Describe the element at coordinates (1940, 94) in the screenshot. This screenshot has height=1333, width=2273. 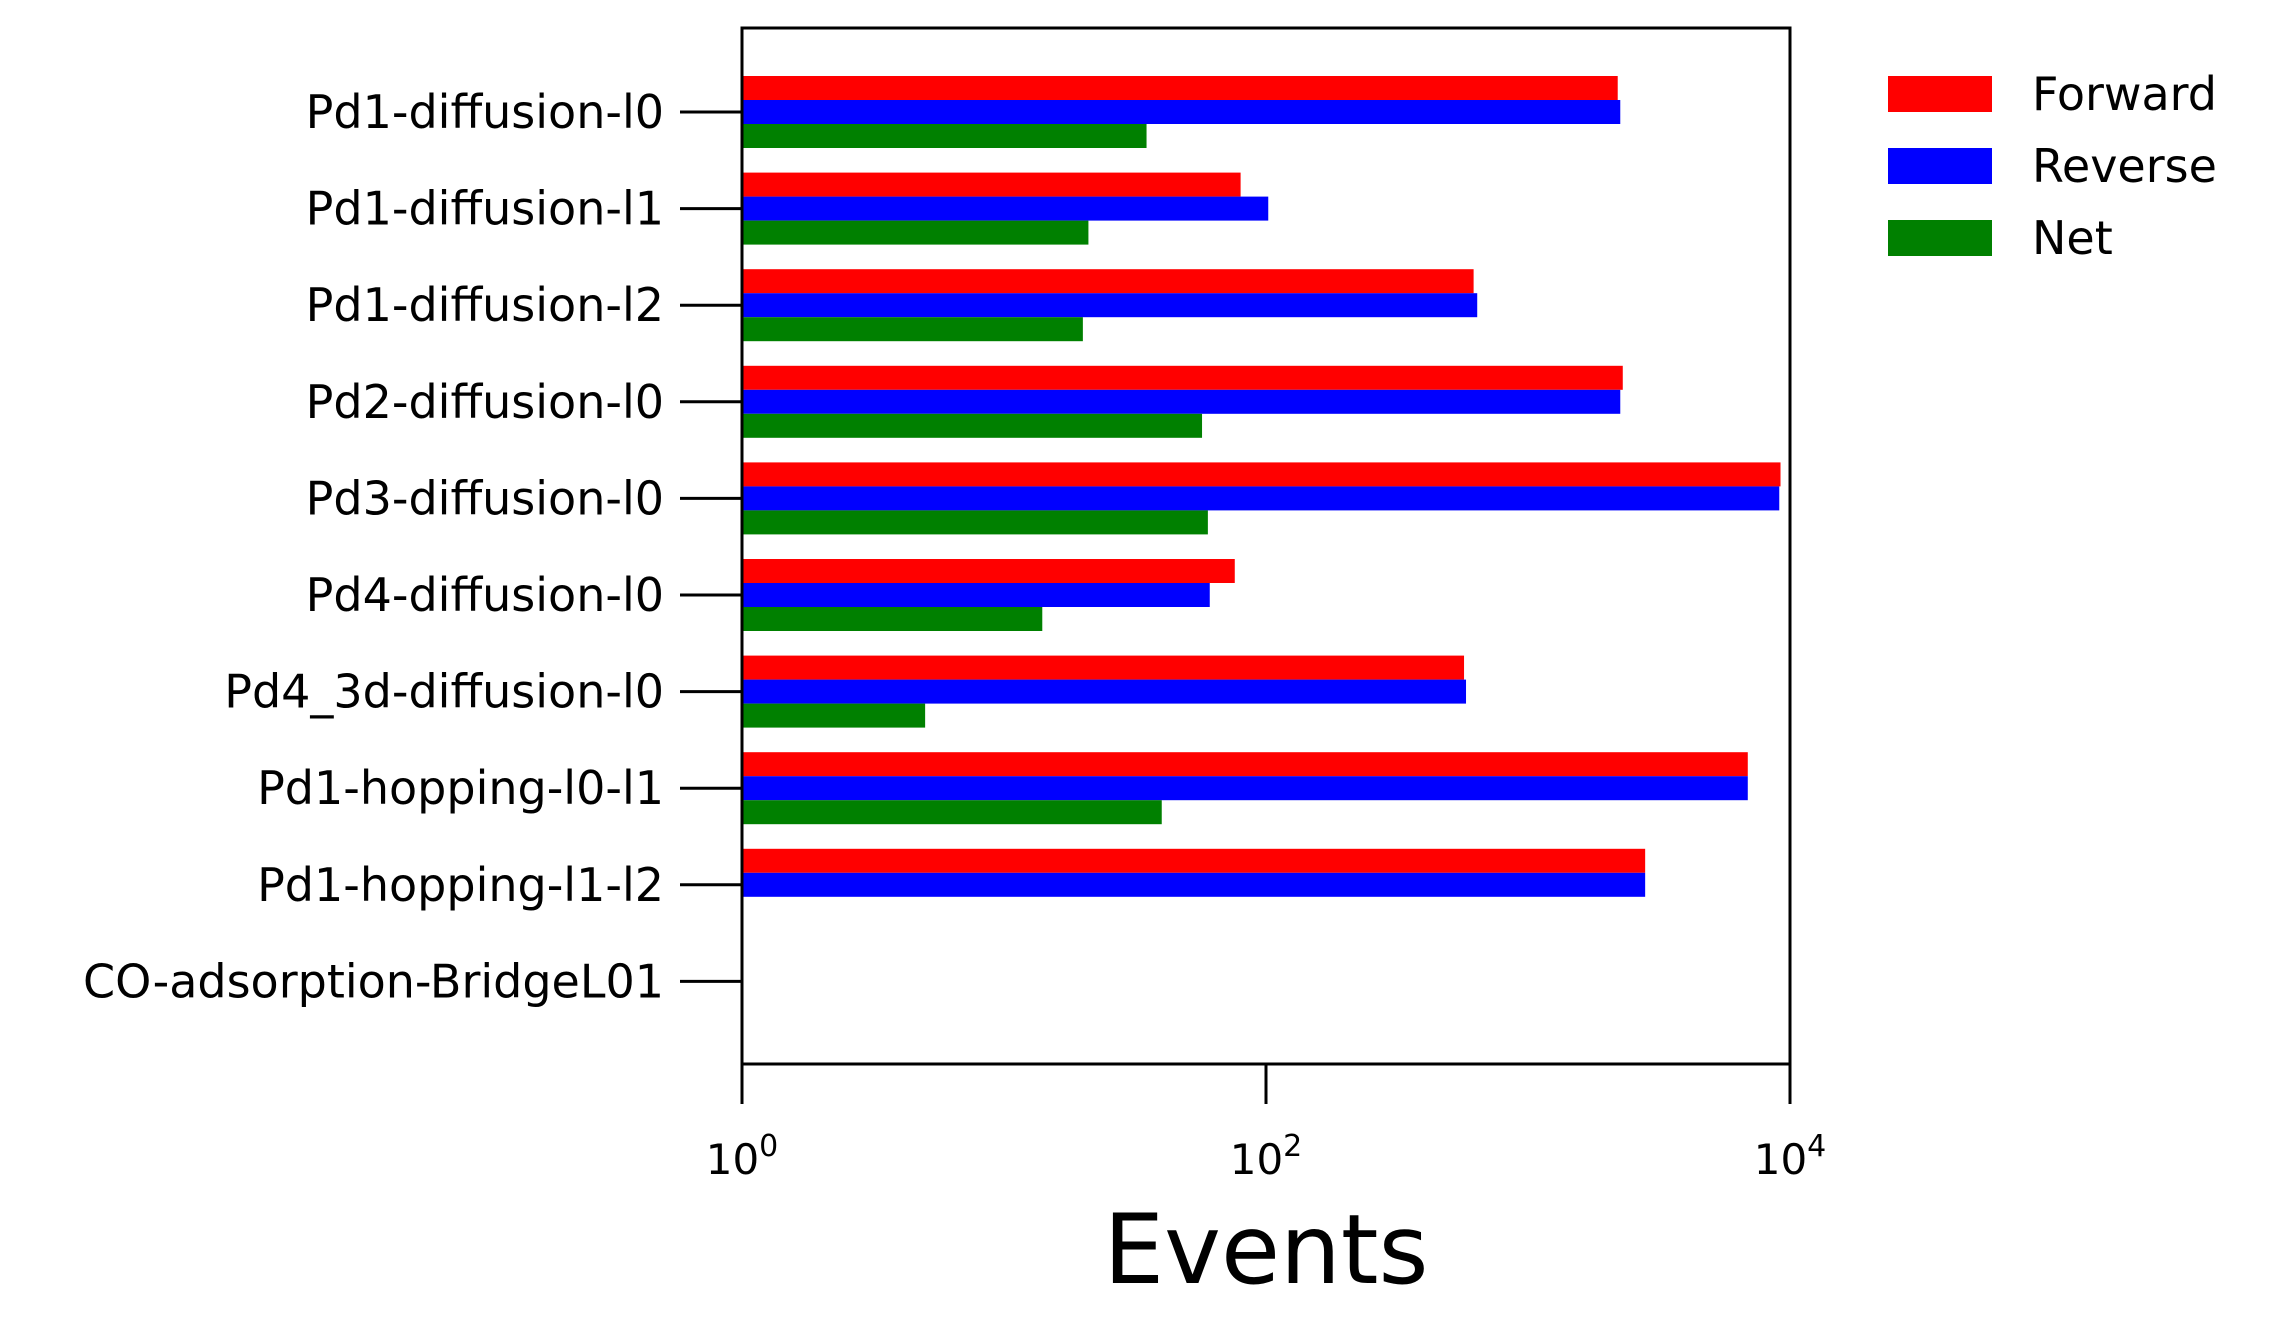
I see `legend-swatch-forward` at that location.